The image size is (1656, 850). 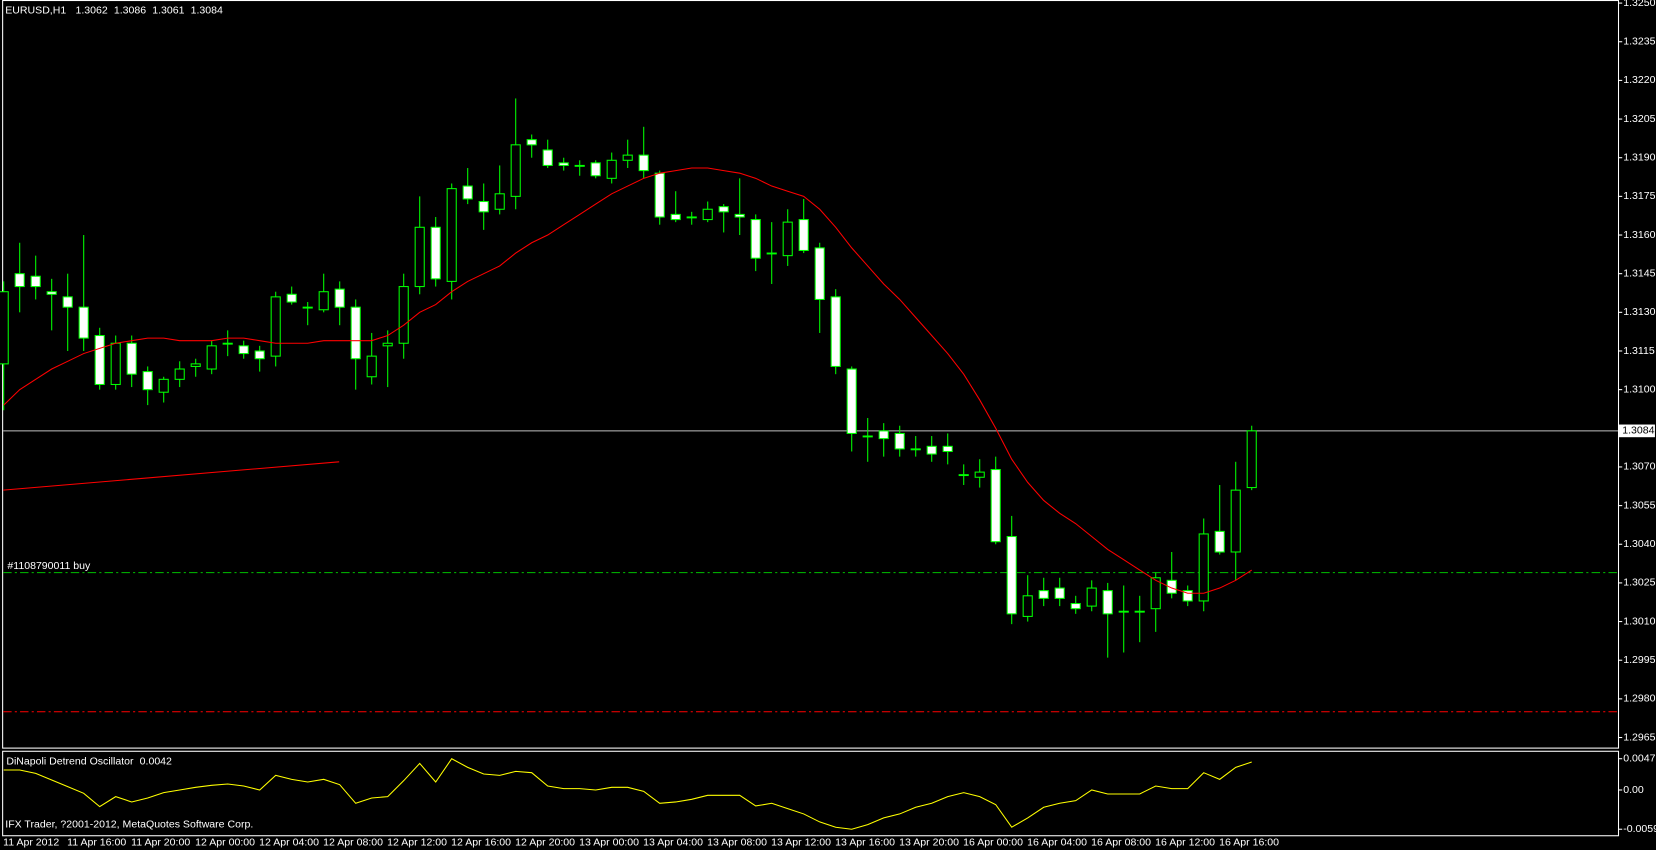 I want to click on x-tick-label: 16 Apr 08:00, so click(x=1121, y=842).